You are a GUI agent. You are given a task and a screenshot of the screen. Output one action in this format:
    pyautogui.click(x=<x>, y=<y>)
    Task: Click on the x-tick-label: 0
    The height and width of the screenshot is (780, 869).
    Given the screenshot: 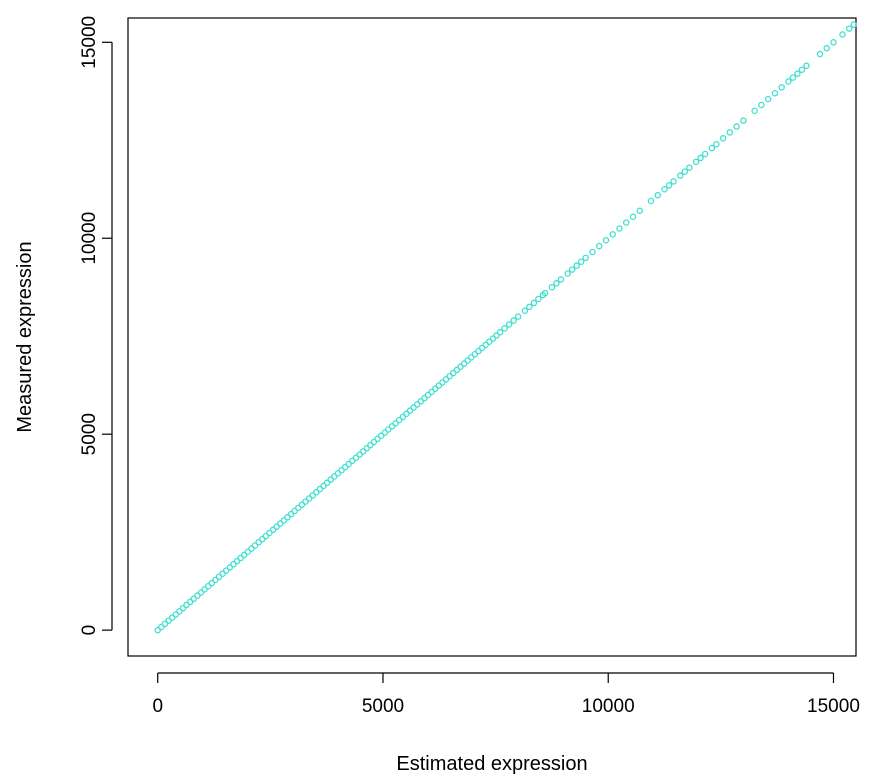 What is the action you would take?
    pyautogui.click(x=157, y=706)
    